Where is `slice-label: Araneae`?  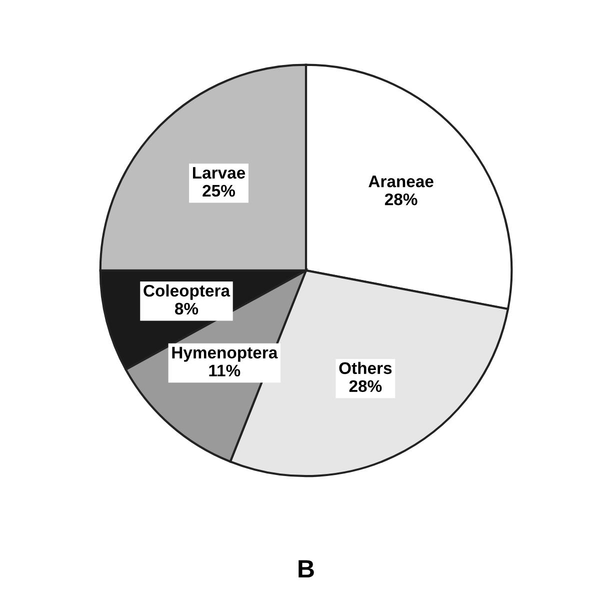 slice-label: Araneae is located at coordinates (401, 182).